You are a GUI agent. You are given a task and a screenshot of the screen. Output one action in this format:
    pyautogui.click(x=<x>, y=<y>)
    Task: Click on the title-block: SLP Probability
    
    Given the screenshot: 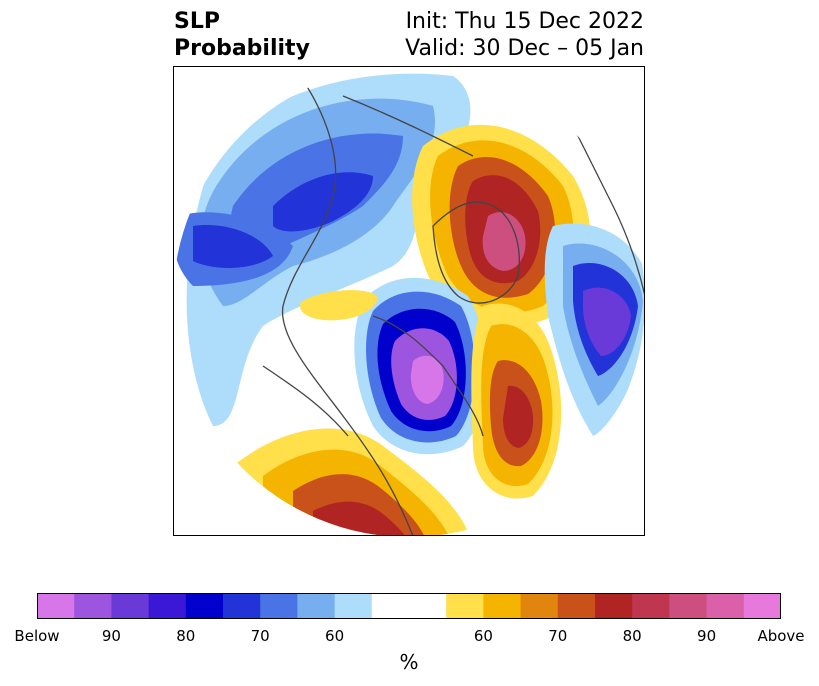 What is the action you would take?
    pyautogui.click(x=242, y=35)
    